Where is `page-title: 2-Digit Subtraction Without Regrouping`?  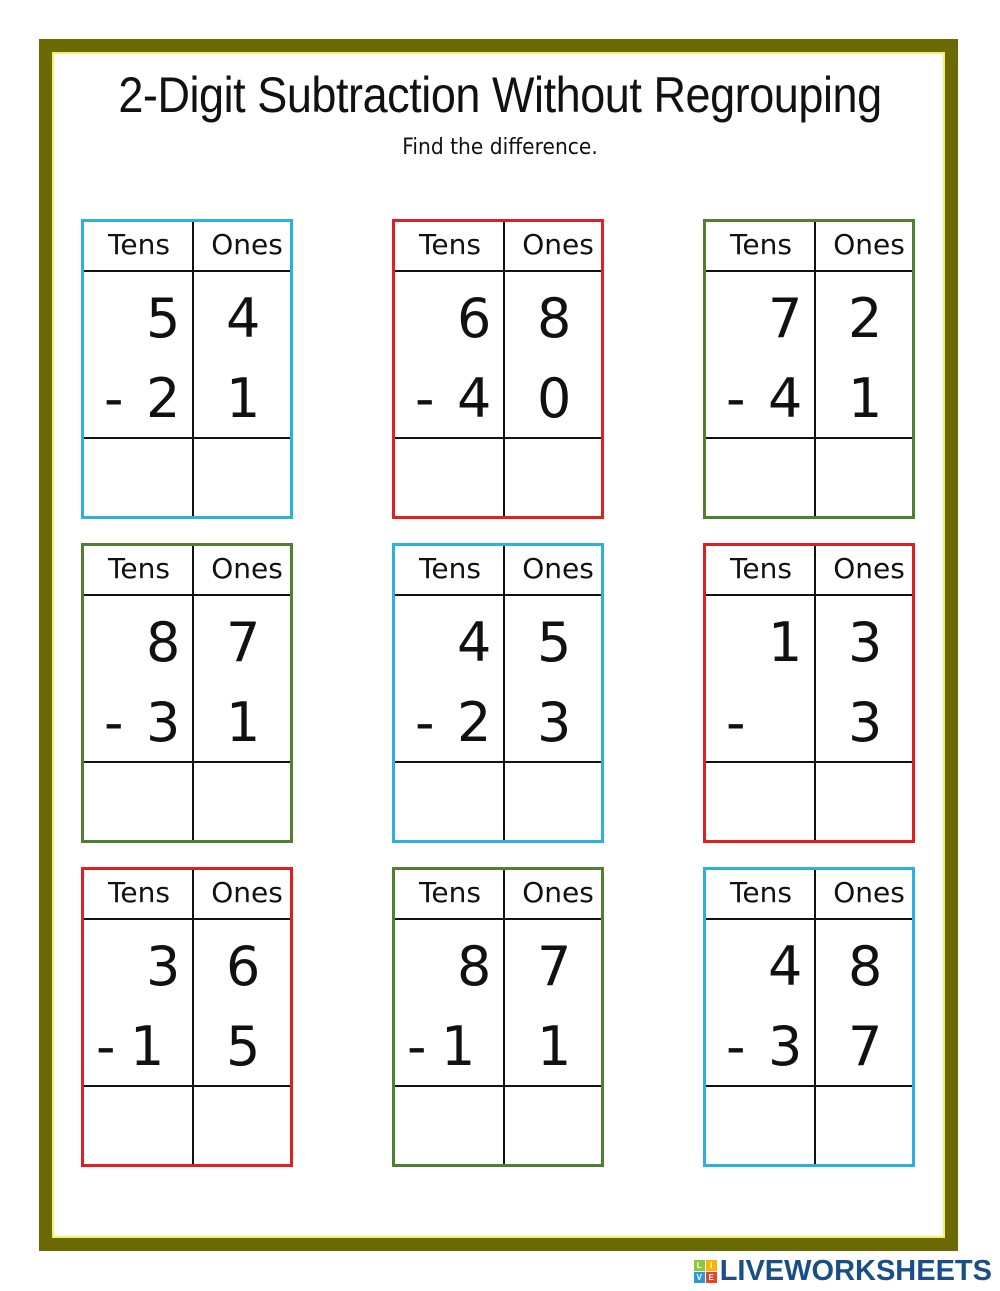
page-title: 2-Digit Subtraction Without Regrouping is located at coordinates (500, 95).